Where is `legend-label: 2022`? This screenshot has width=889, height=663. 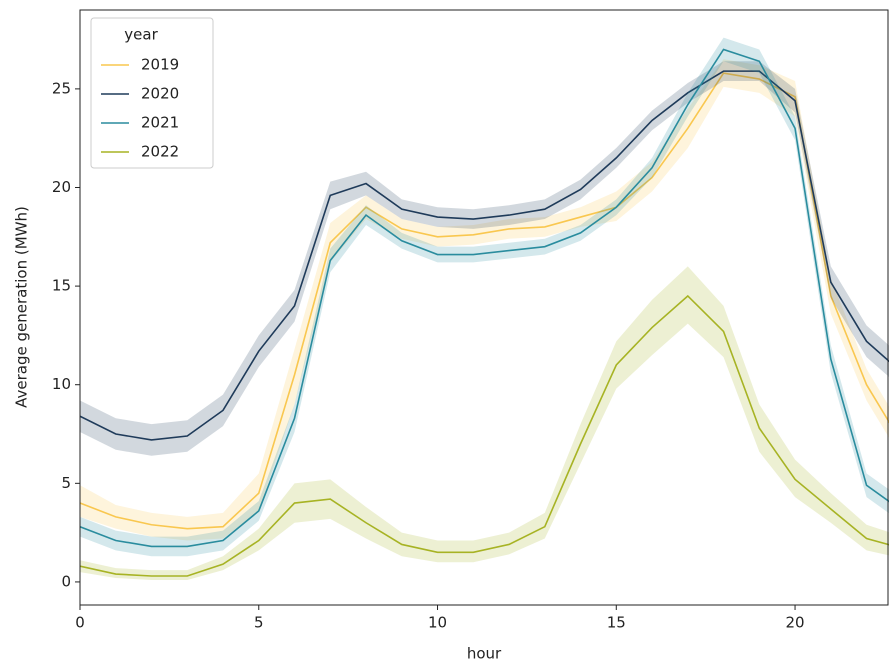 legend-label: 2022 is located at coordinates (160, 152).